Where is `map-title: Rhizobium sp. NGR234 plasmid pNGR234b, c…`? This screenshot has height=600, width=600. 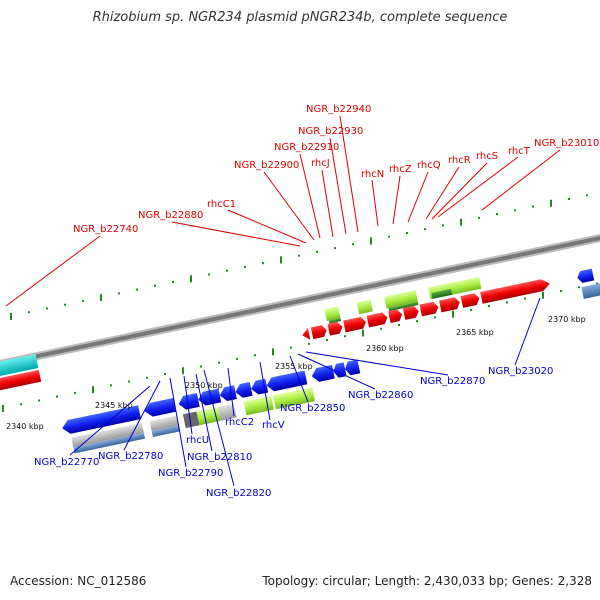 map-title: Rhizobium sp. NGR234 plasmid pNGR234b, c… is located at coordinates (300, 17).